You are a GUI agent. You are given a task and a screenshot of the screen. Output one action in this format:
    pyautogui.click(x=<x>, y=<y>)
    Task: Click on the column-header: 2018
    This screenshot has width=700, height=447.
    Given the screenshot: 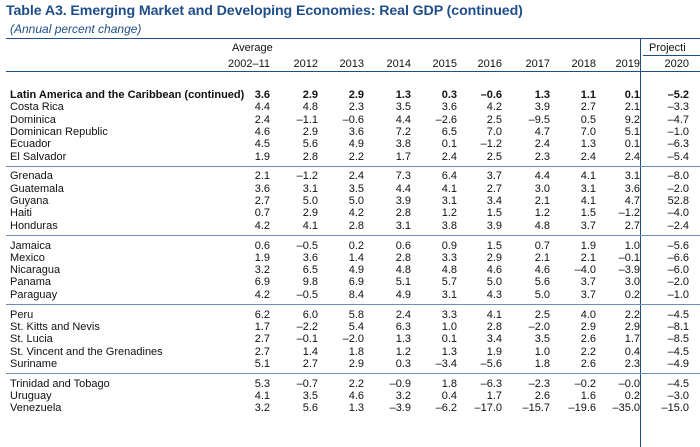 What is the action you would take?
    pyautogui.click(x=583, y=64)
    